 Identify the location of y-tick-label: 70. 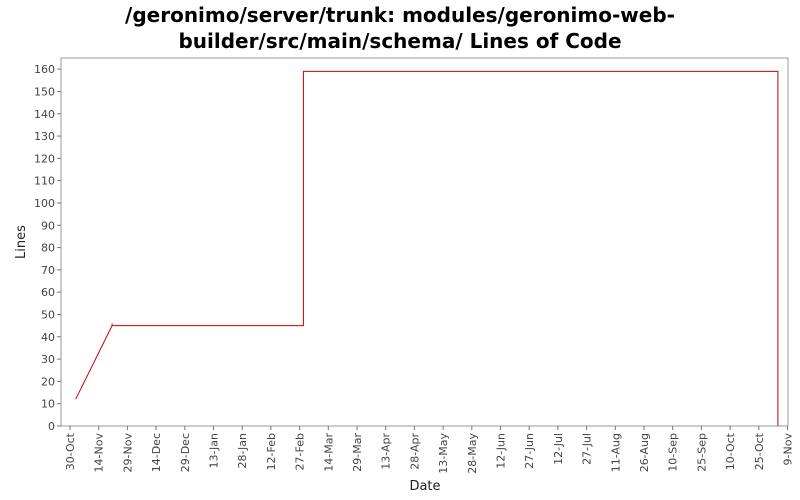
(48, 270).